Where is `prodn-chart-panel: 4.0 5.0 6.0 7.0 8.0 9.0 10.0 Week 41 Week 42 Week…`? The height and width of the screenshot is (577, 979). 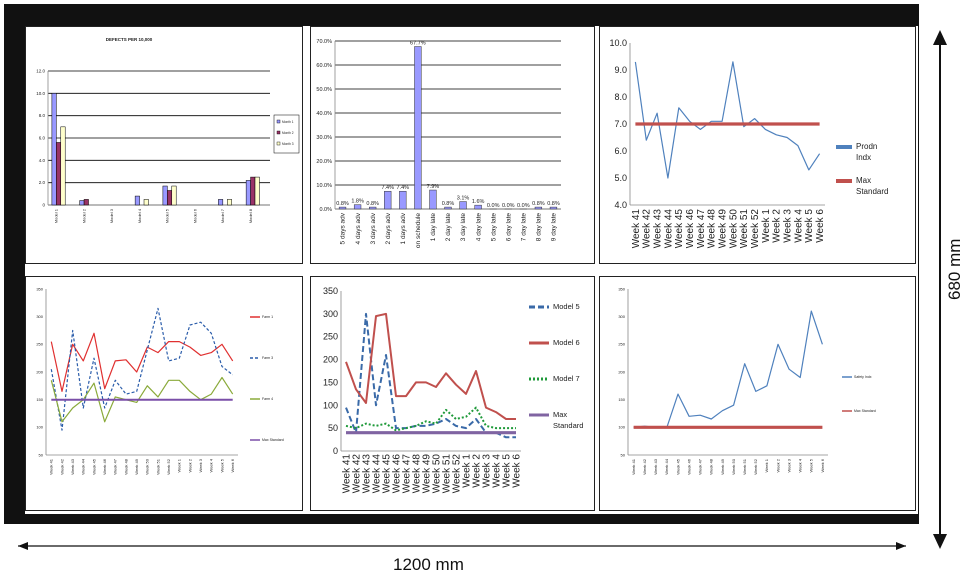 prodn-chart-panel: 4.0 5.0 6.0 7.0 8.0 9.0 10.0 Week 41 Week 42 Week… is located at coordinates (757, 145).